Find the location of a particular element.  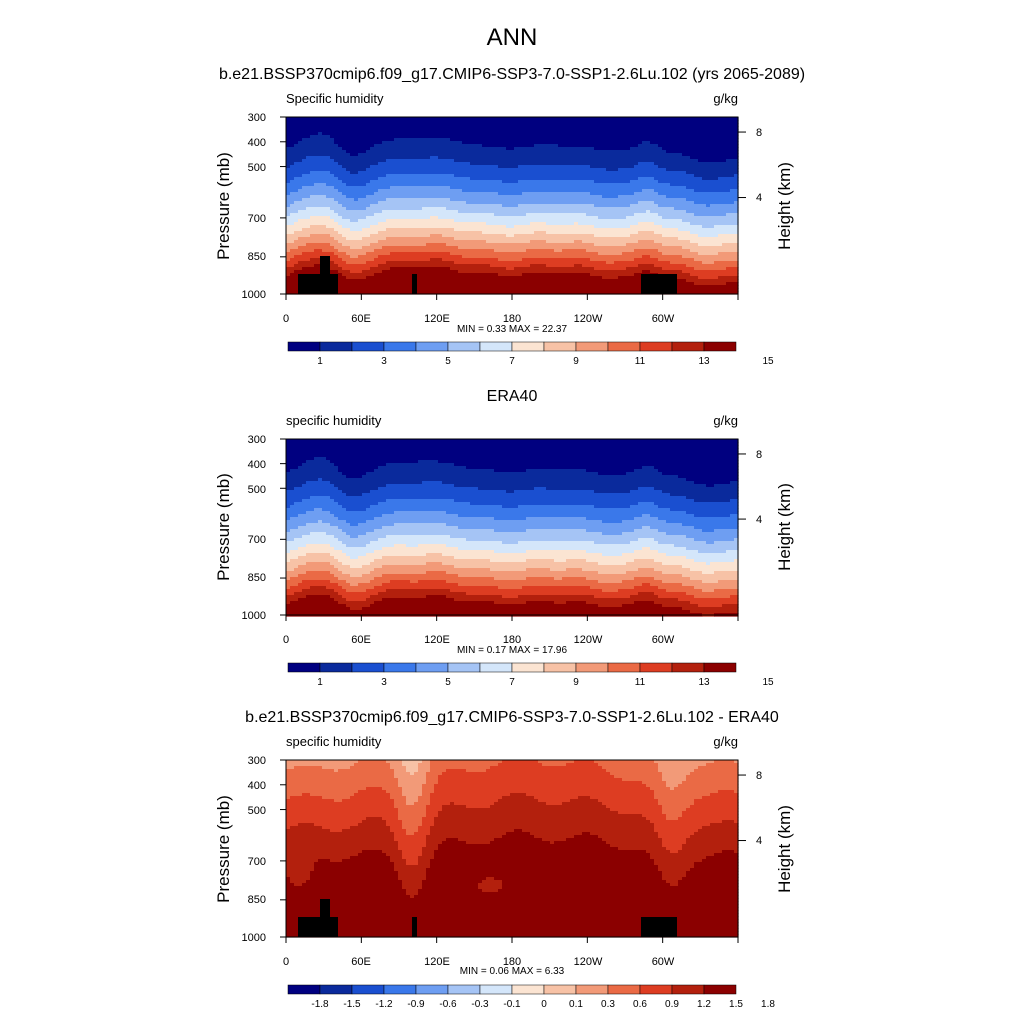

colorbar-label: 5 is located at coordinates (448, 682).